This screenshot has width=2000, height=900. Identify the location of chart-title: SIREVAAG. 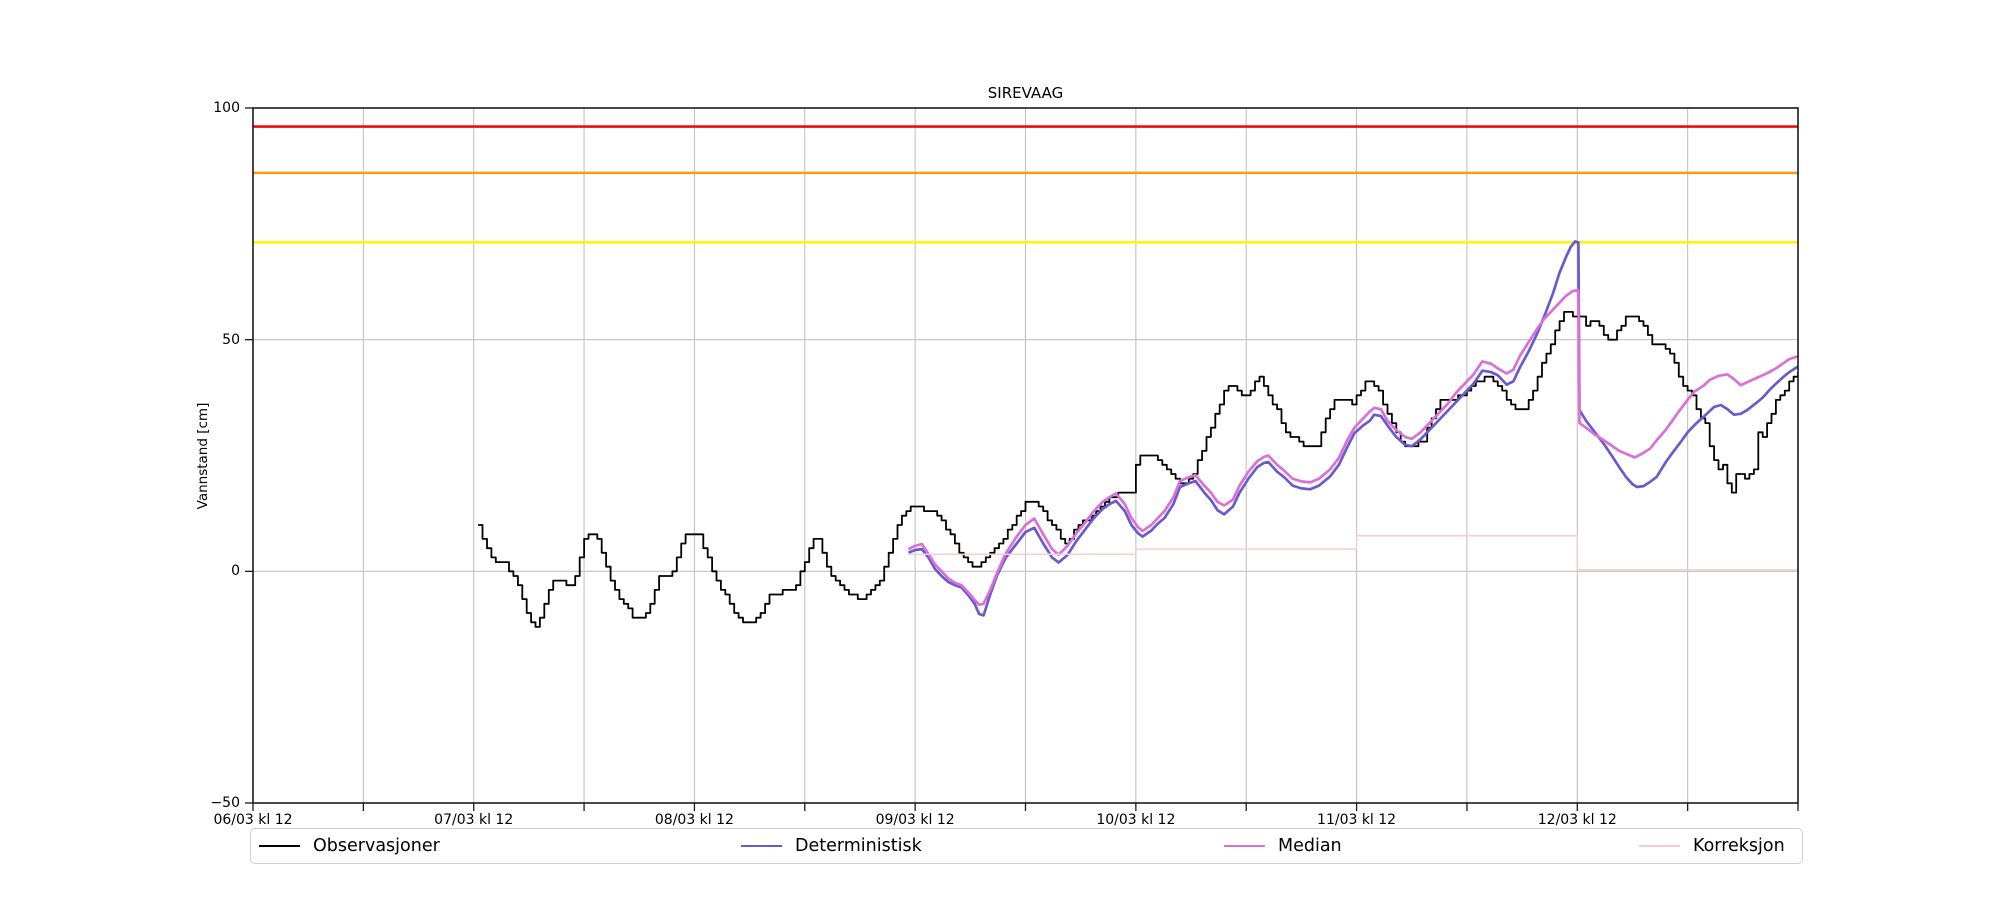
(1025, 93).